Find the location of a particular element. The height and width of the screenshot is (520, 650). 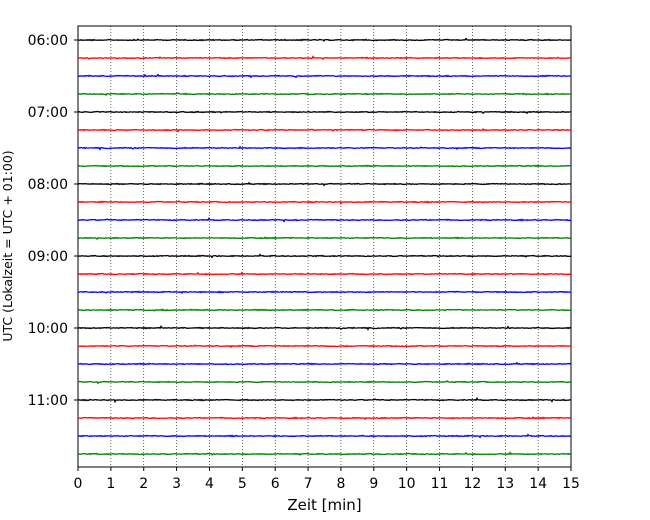

x-tick-label: 15 is located at coordinates (571, 484).